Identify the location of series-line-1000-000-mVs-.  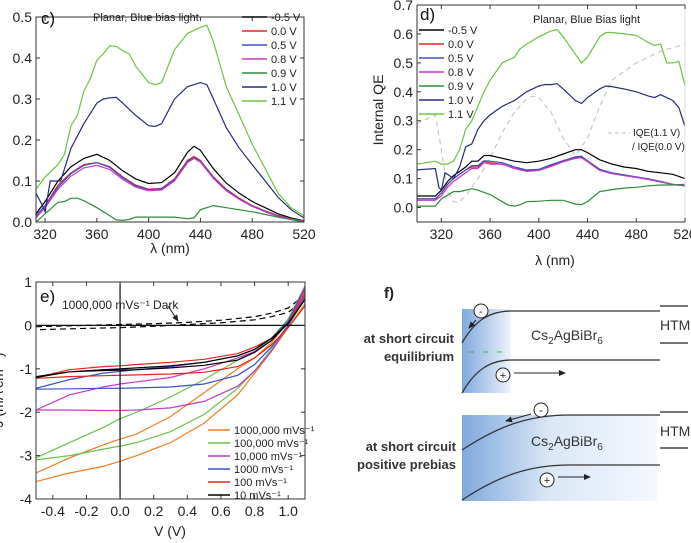
(170, 386).